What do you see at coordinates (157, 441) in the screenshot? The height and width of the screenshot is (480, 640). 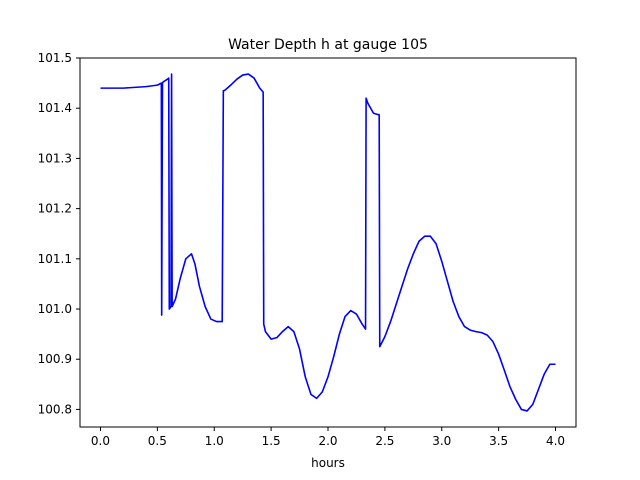 I see `x-tick-label: 0.5` at bounding box center [157, 441].